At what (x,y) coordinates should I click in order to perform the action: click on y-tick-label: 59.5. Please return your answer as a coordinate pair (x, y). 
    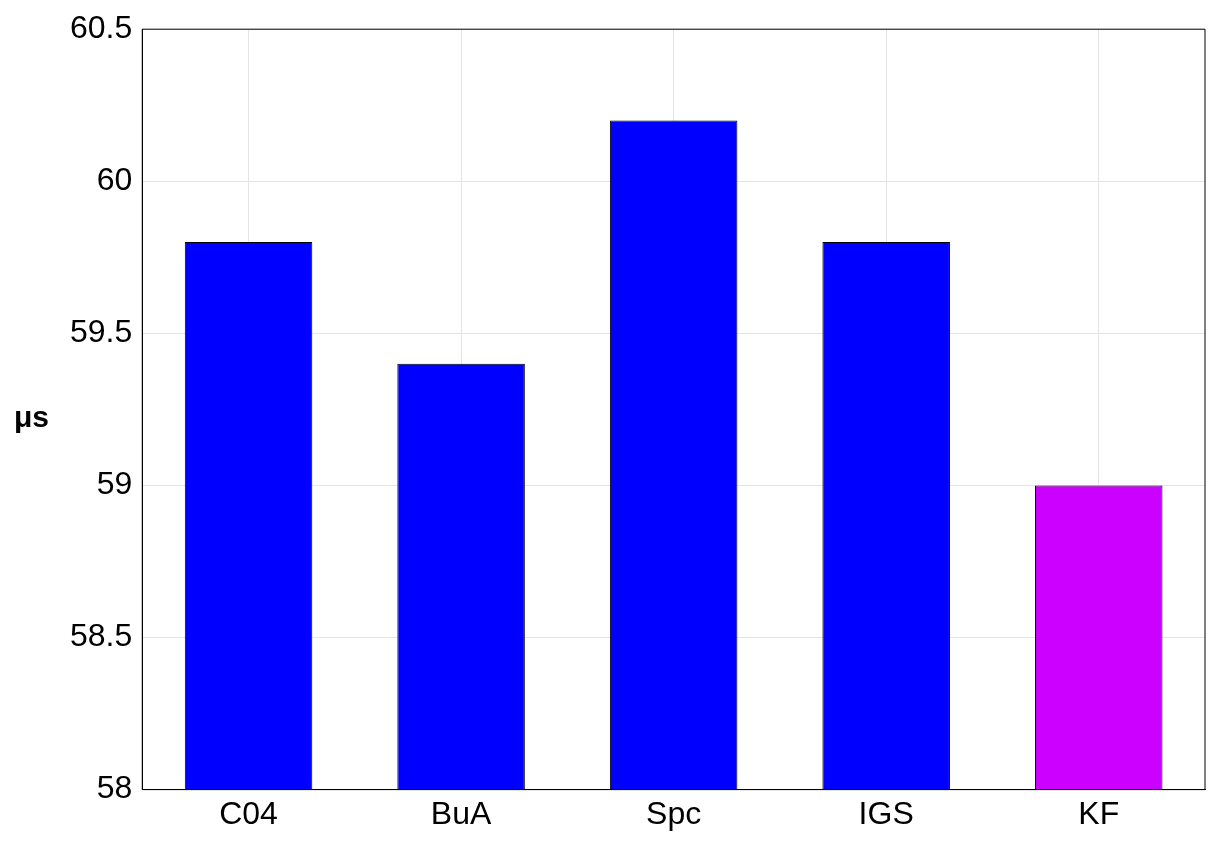
    Looking at the image, I should click on (101, 331).